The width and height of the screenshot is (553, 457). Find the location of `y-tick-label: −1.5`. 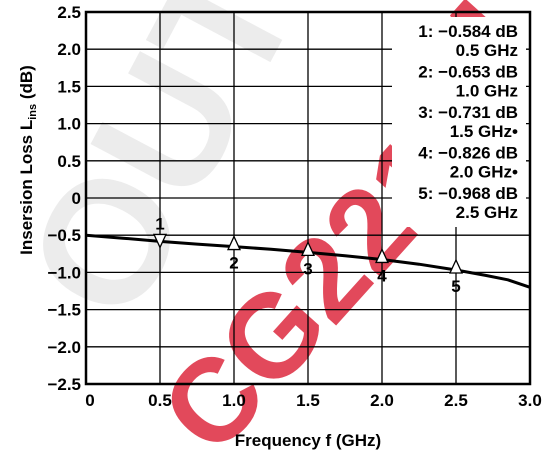

y-tick-label: −1.5 is located at coordinates (64, 310).